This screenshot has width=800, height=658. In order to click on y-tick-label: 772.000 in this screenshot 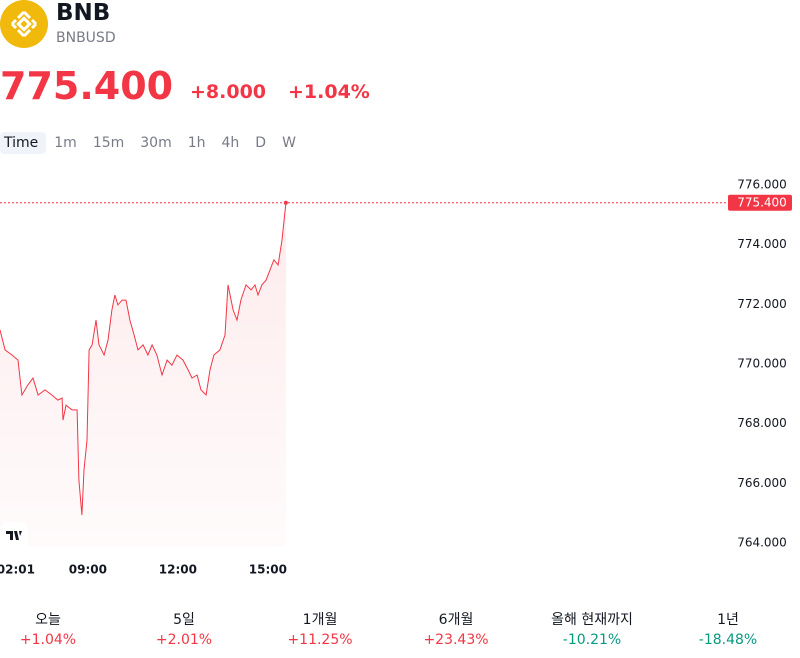, I will do `click(762, 304)`.